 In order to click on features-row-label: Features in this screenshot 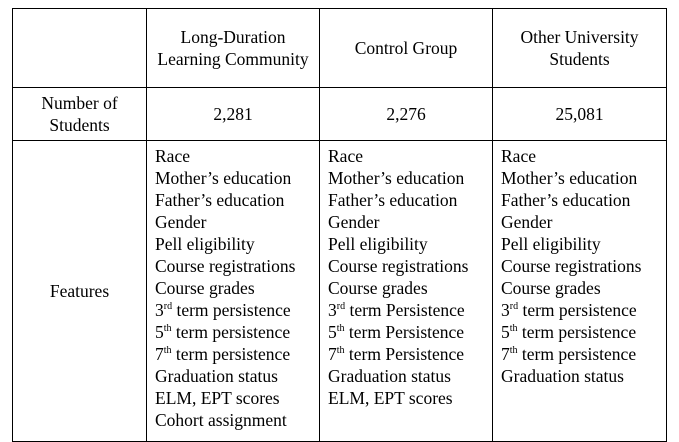, I will do `click(79, 291)`.